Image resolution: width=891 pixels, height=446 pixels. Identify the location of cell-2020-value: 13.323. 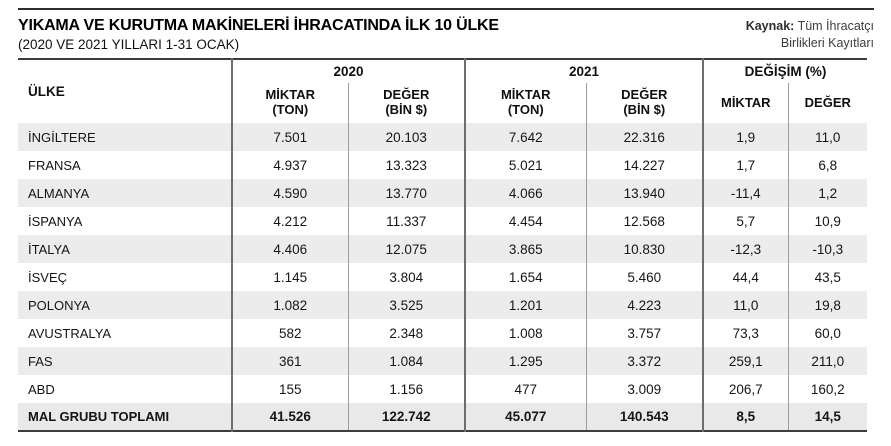
(407, 165).